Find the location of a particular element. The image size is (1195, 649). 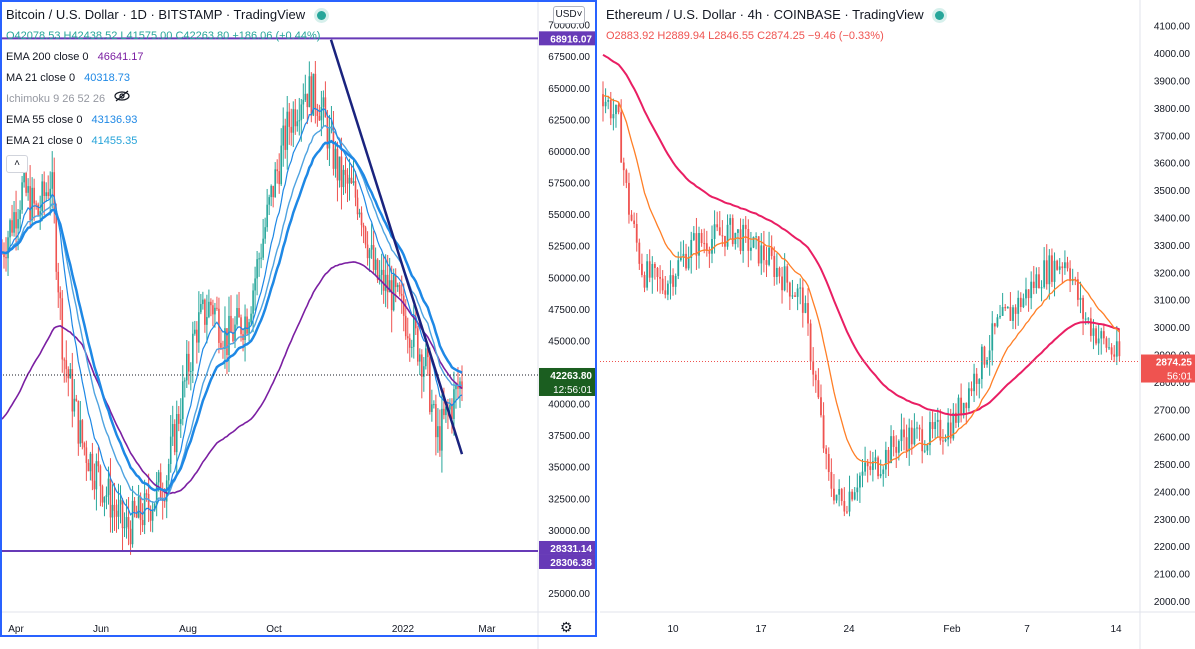

indicator-ma21: MA 21 close 0 40318.73 is located at coordinates (166, 79).